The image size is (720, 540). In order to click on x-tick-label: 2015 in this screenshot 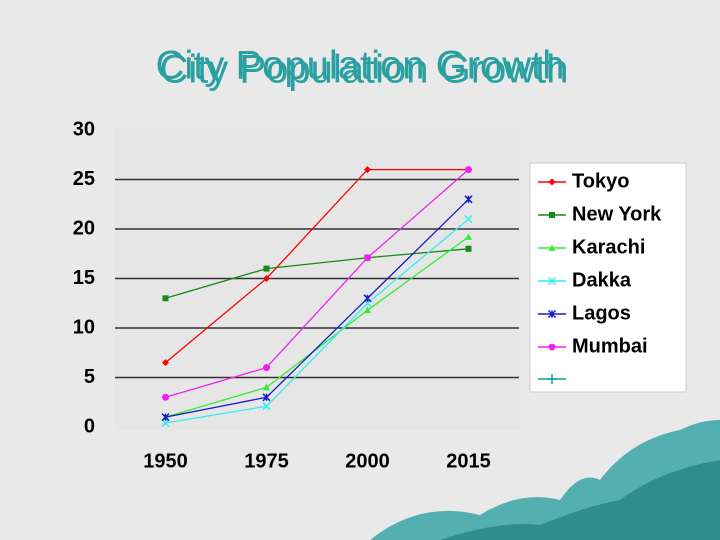, I will do `click(468, 461)`.